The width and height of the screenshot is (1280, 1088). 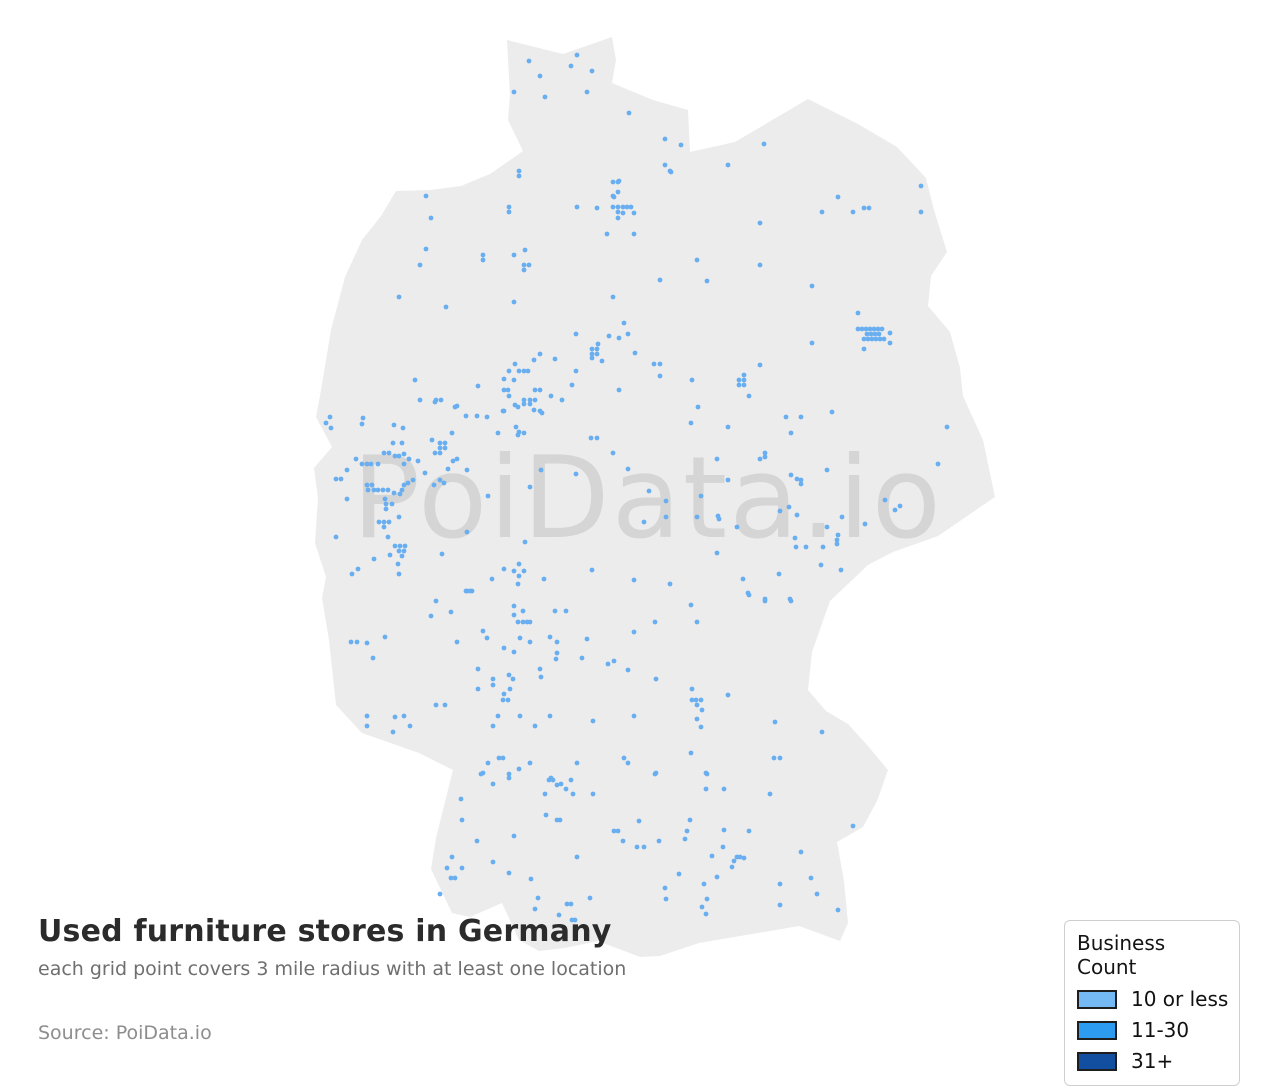 I want to click on legend-item-label: 11-30, so click(x=1160, y=1030).